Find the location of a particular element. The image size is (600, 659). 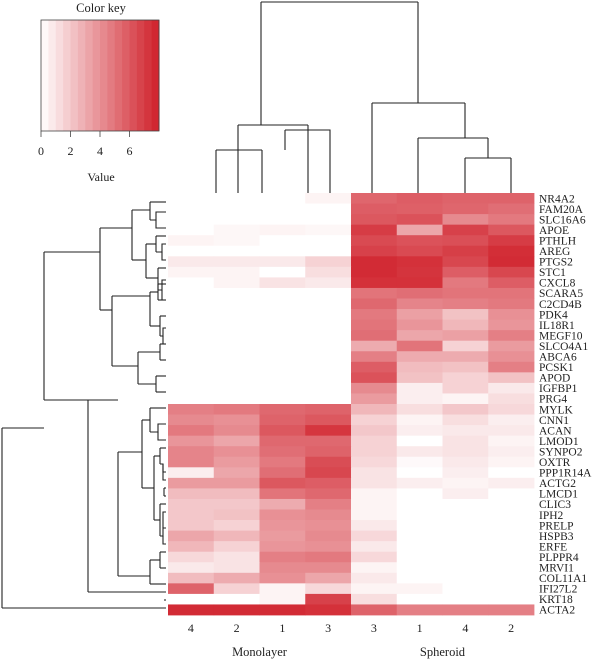

row-label: IGFBP1 is located at coordinates (558, 389).